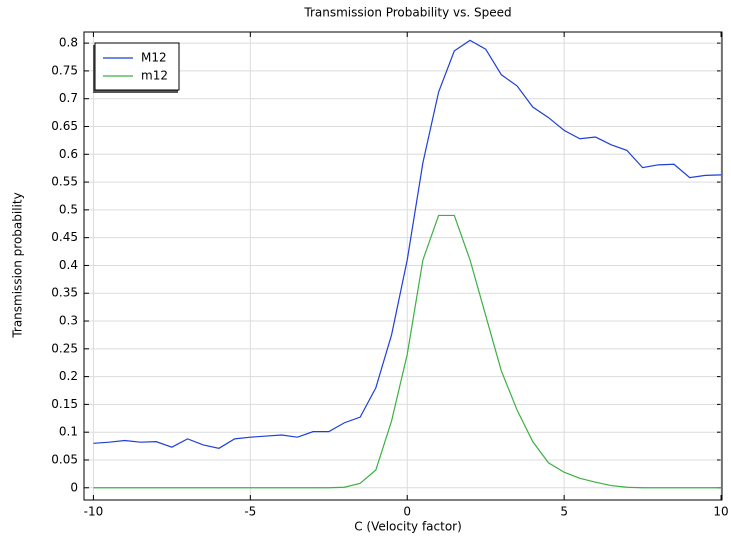  What do you see at coordinates (407, 13) in the screenshot?
I see `chart-title: Transmission Probability vs. Speed` at bounding box center [407, 13].